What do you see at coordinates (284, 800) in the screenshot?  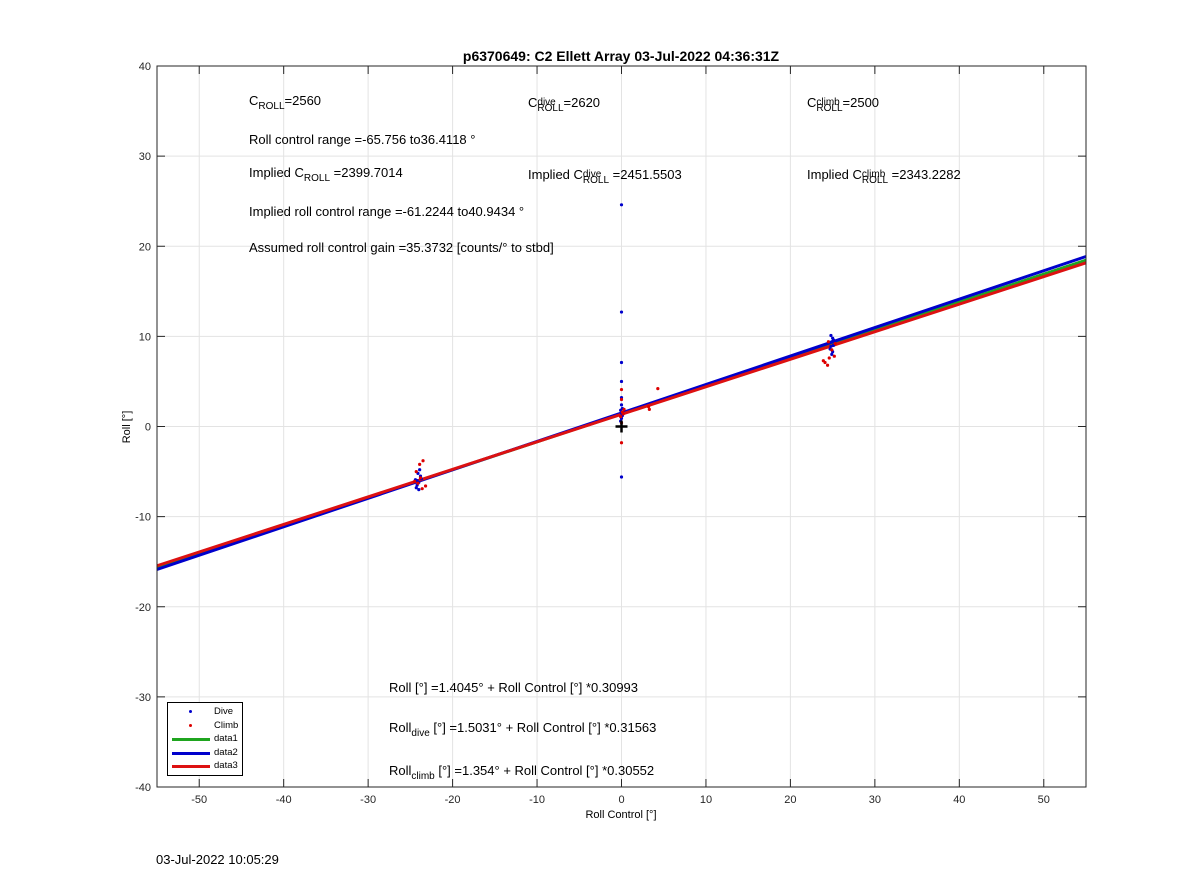 I see `x-tick-label: -40` at bounding box center [284, 800].